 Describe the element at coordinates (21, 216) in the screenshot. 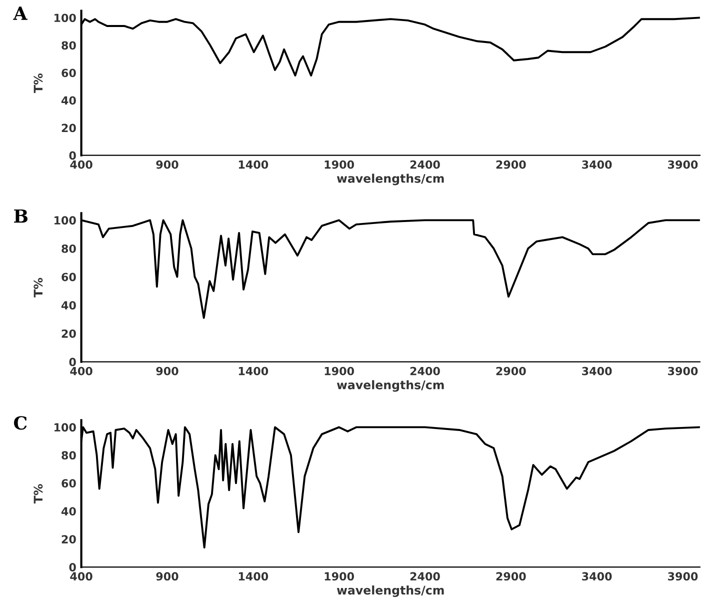

I see `chart-title: B` at that location.